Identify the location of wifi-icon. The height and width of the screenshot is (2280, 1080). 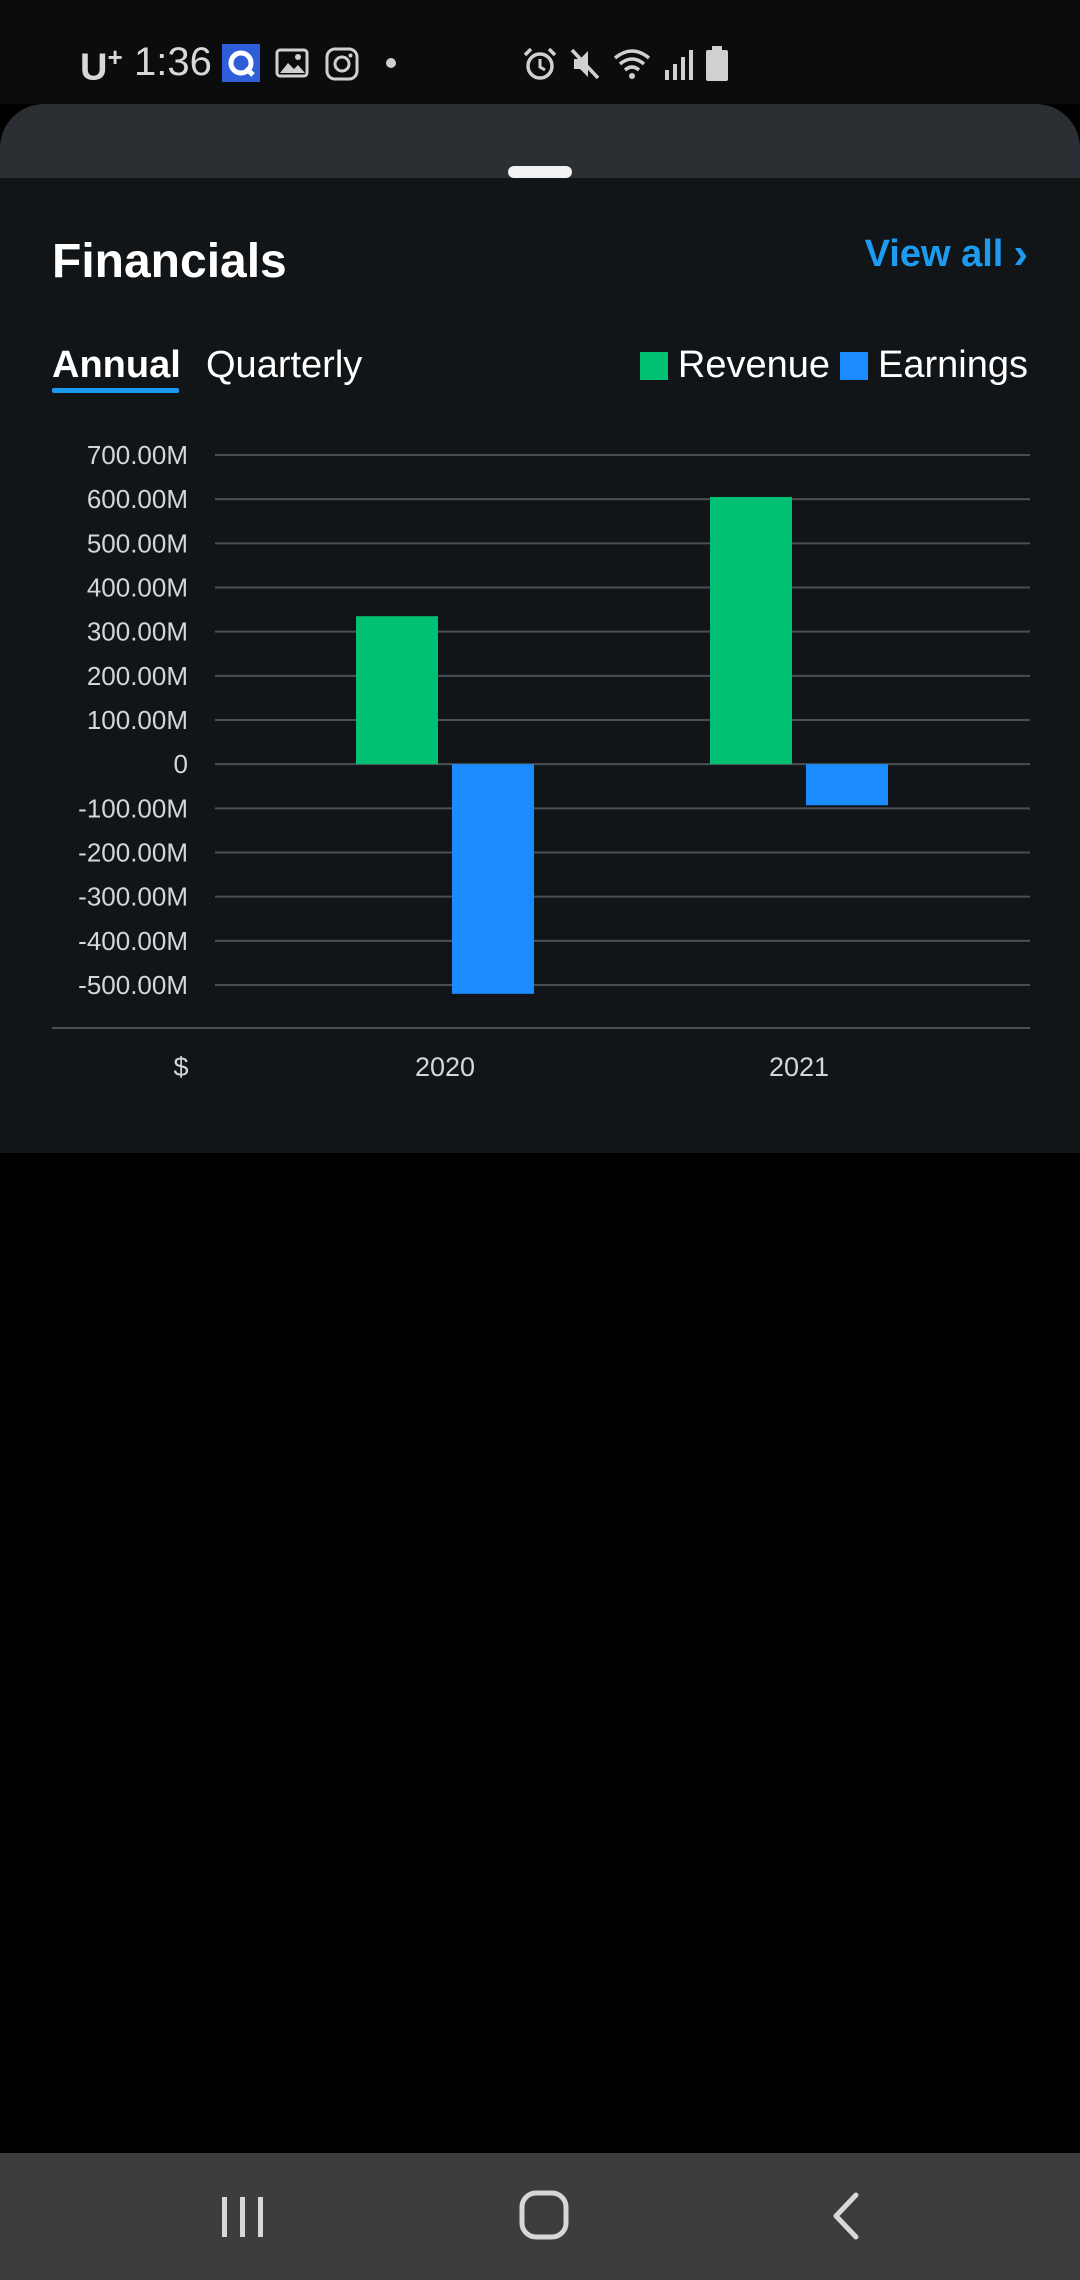
(632, 64).